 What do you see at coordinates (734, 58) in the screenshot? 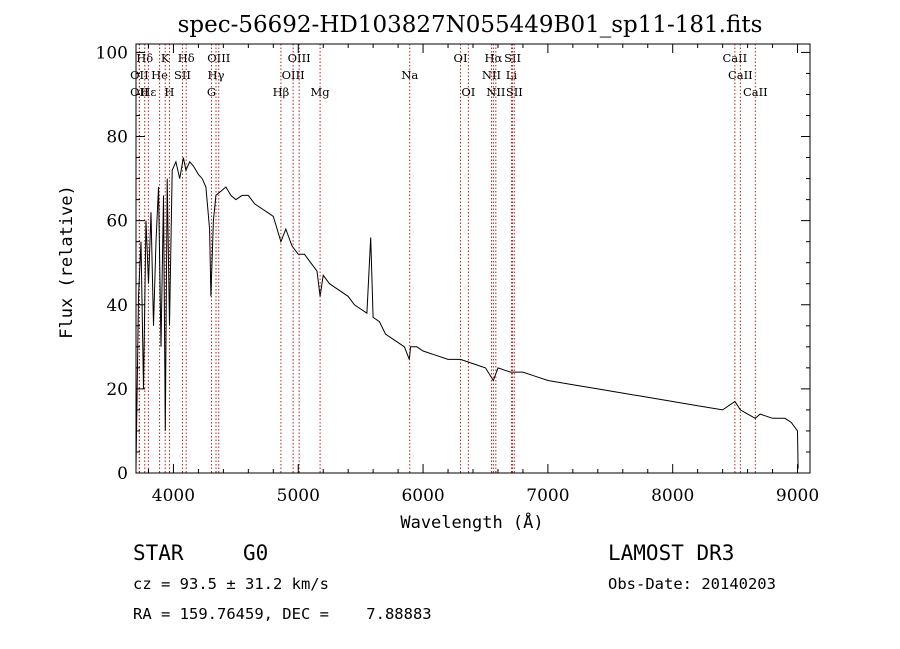
I see `marker-label-8: CaII` at bounding box center [734, 58].